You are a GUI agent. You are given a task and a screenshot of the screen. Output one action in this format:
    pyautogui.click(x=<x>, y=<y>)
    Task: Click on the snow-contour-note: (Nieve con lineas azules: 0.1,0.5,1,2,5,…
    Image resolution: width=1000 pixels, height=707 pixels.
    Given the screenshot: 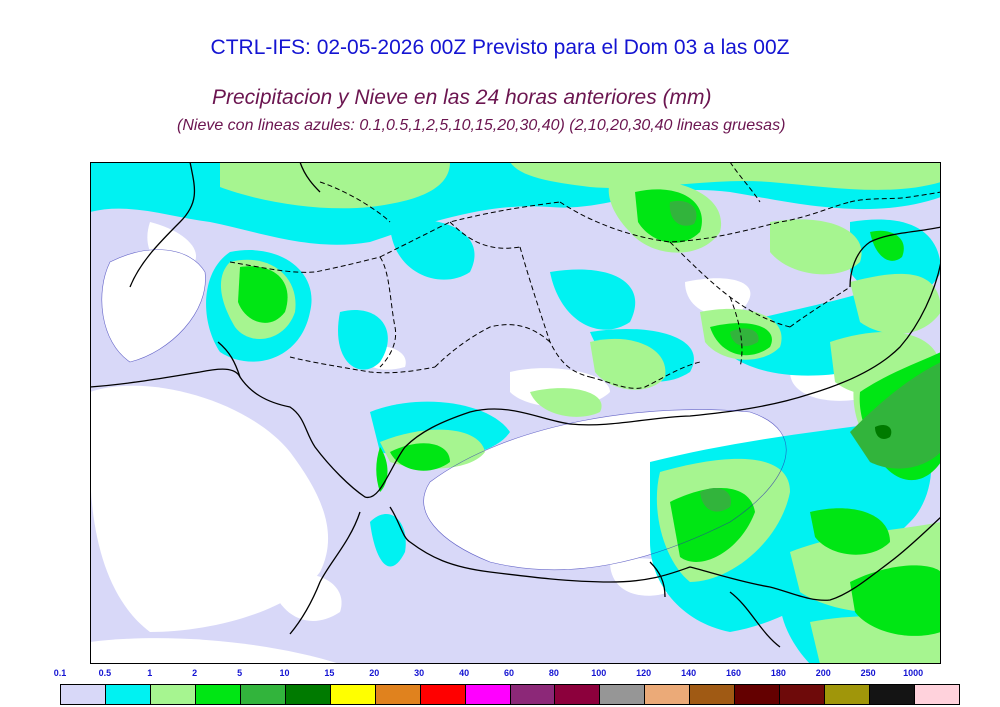 What is the action you would take?
    pyautogui.click(x=481, y=125)
    